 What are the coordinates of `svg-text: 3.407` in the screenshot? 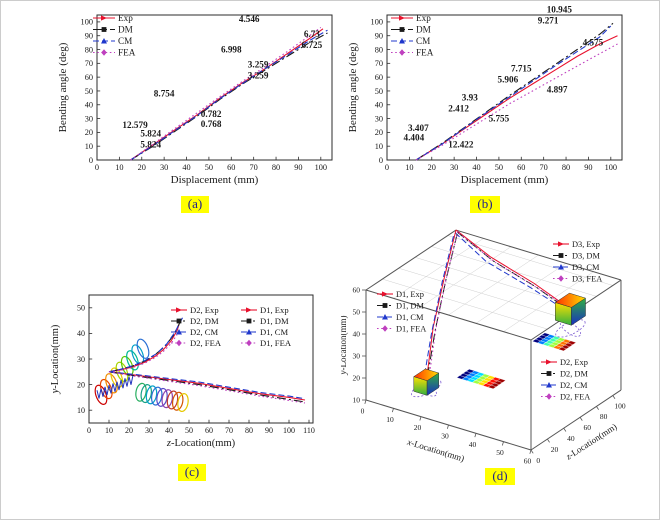 It's located at (418, 128).